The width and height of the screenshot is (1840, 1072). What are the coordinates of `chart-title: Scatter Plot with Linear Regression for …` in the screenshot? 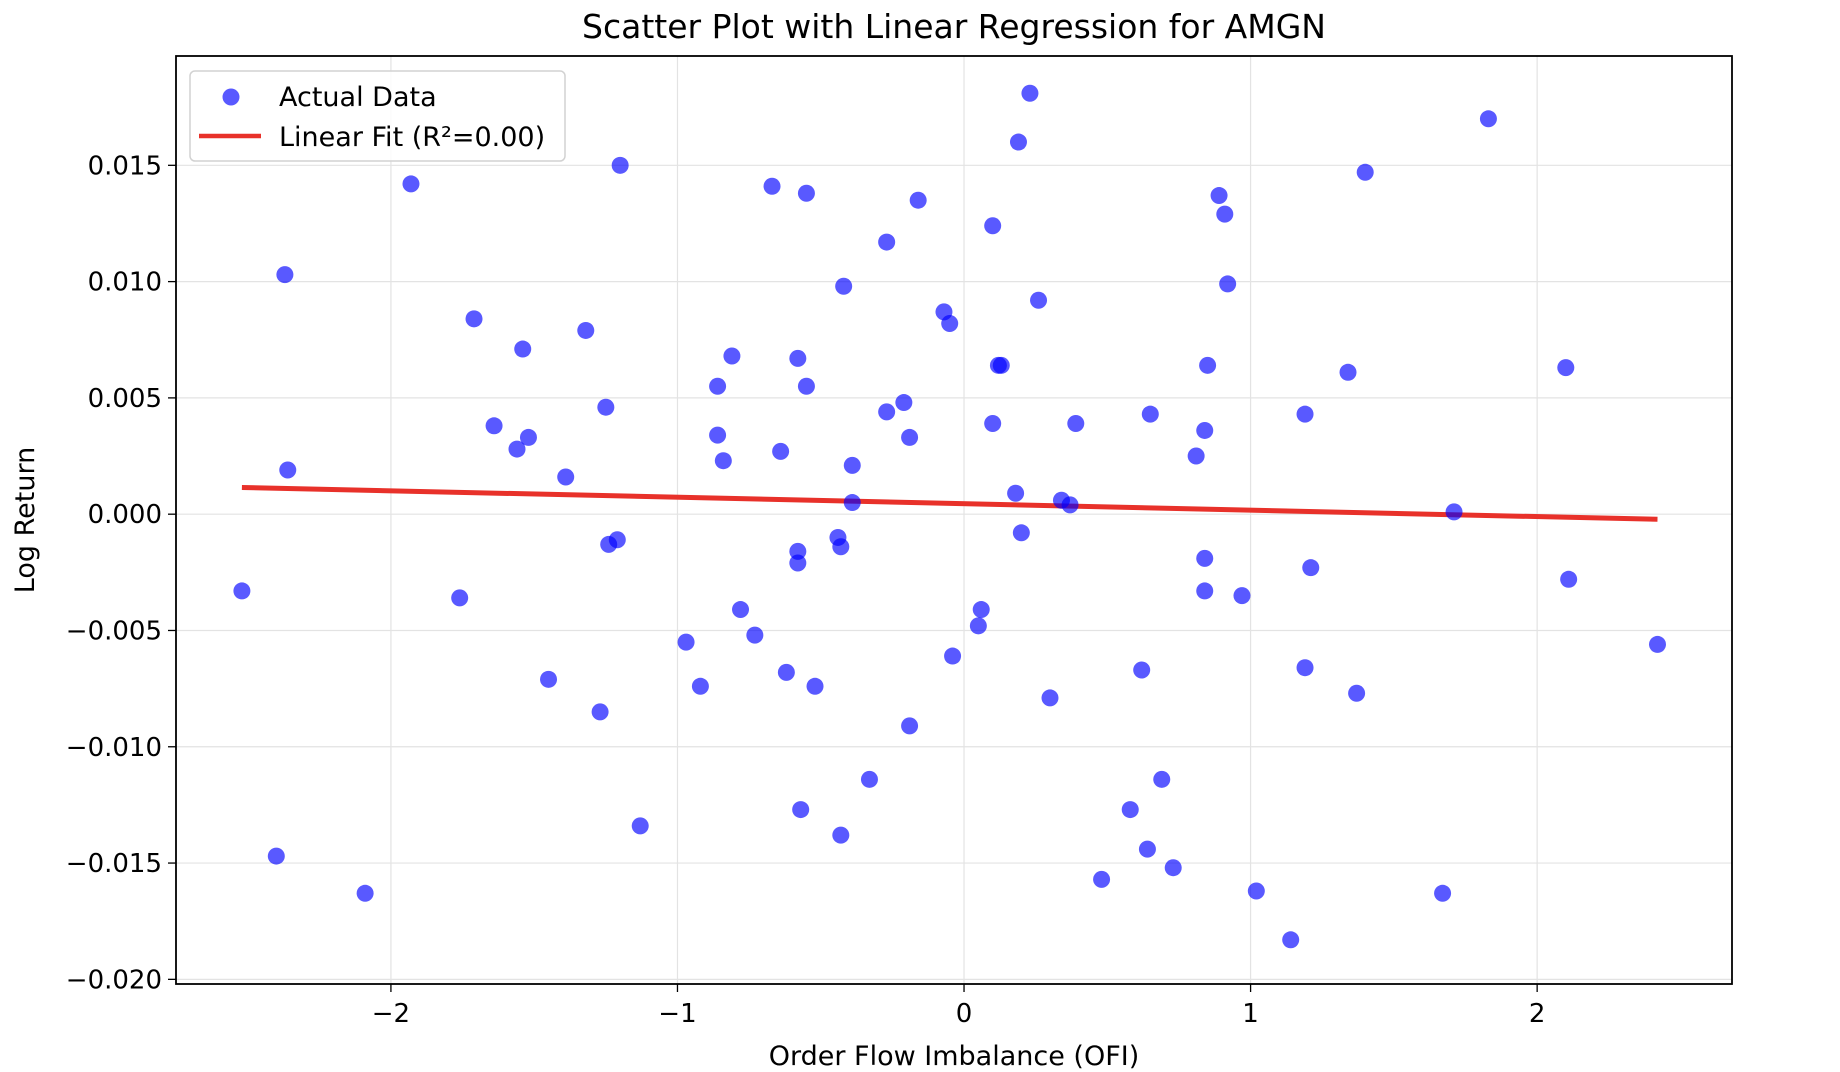 It's located at (954, 26).